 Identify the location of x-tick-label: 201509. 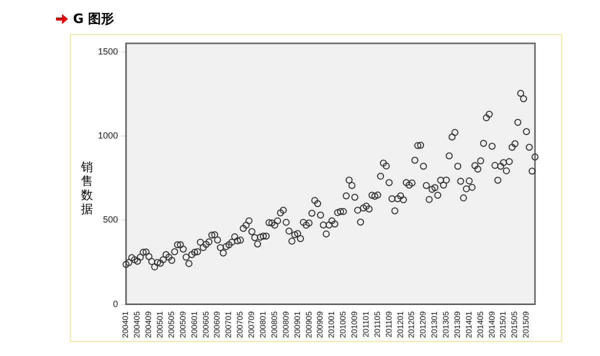
(526, 324).